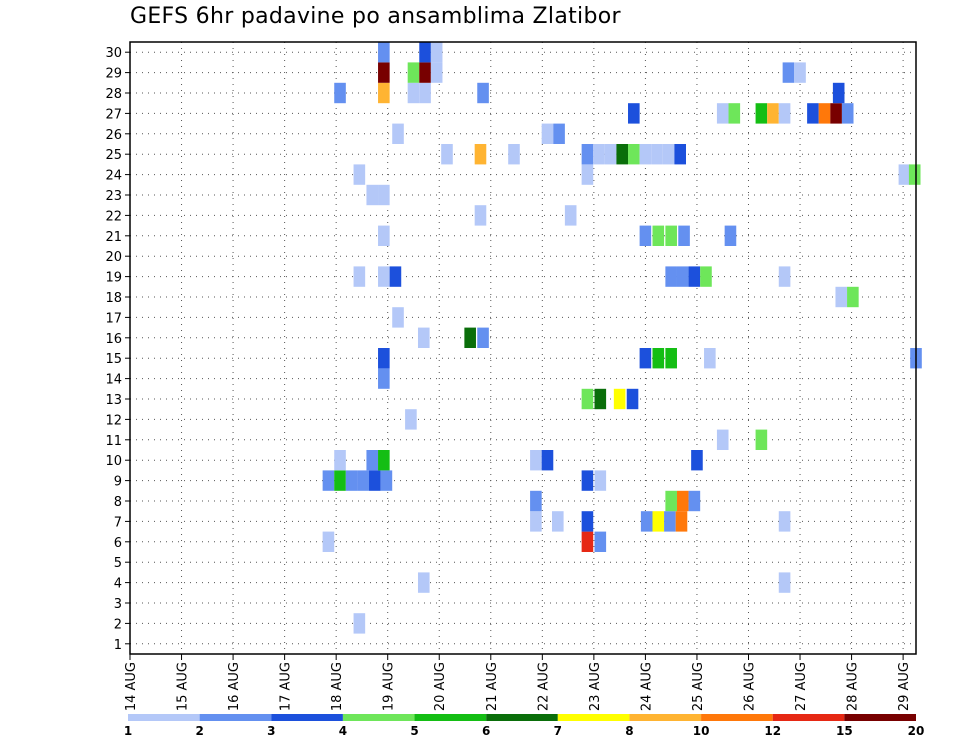 This screenshot has height=742, width=960. I want to click on colorbar-label: 10, so click(701, 731).